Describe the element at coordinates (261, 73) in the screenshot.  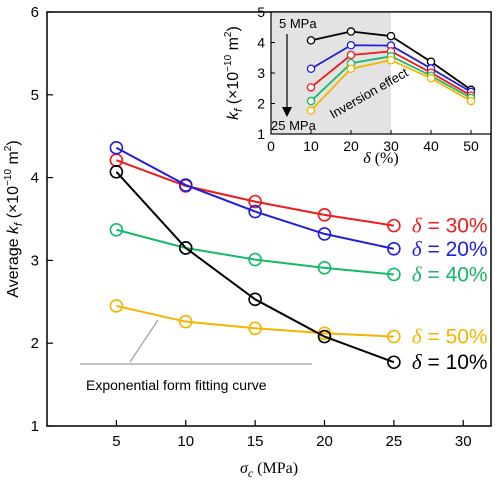
I see `inset-y-tick-label: 3` at that location.